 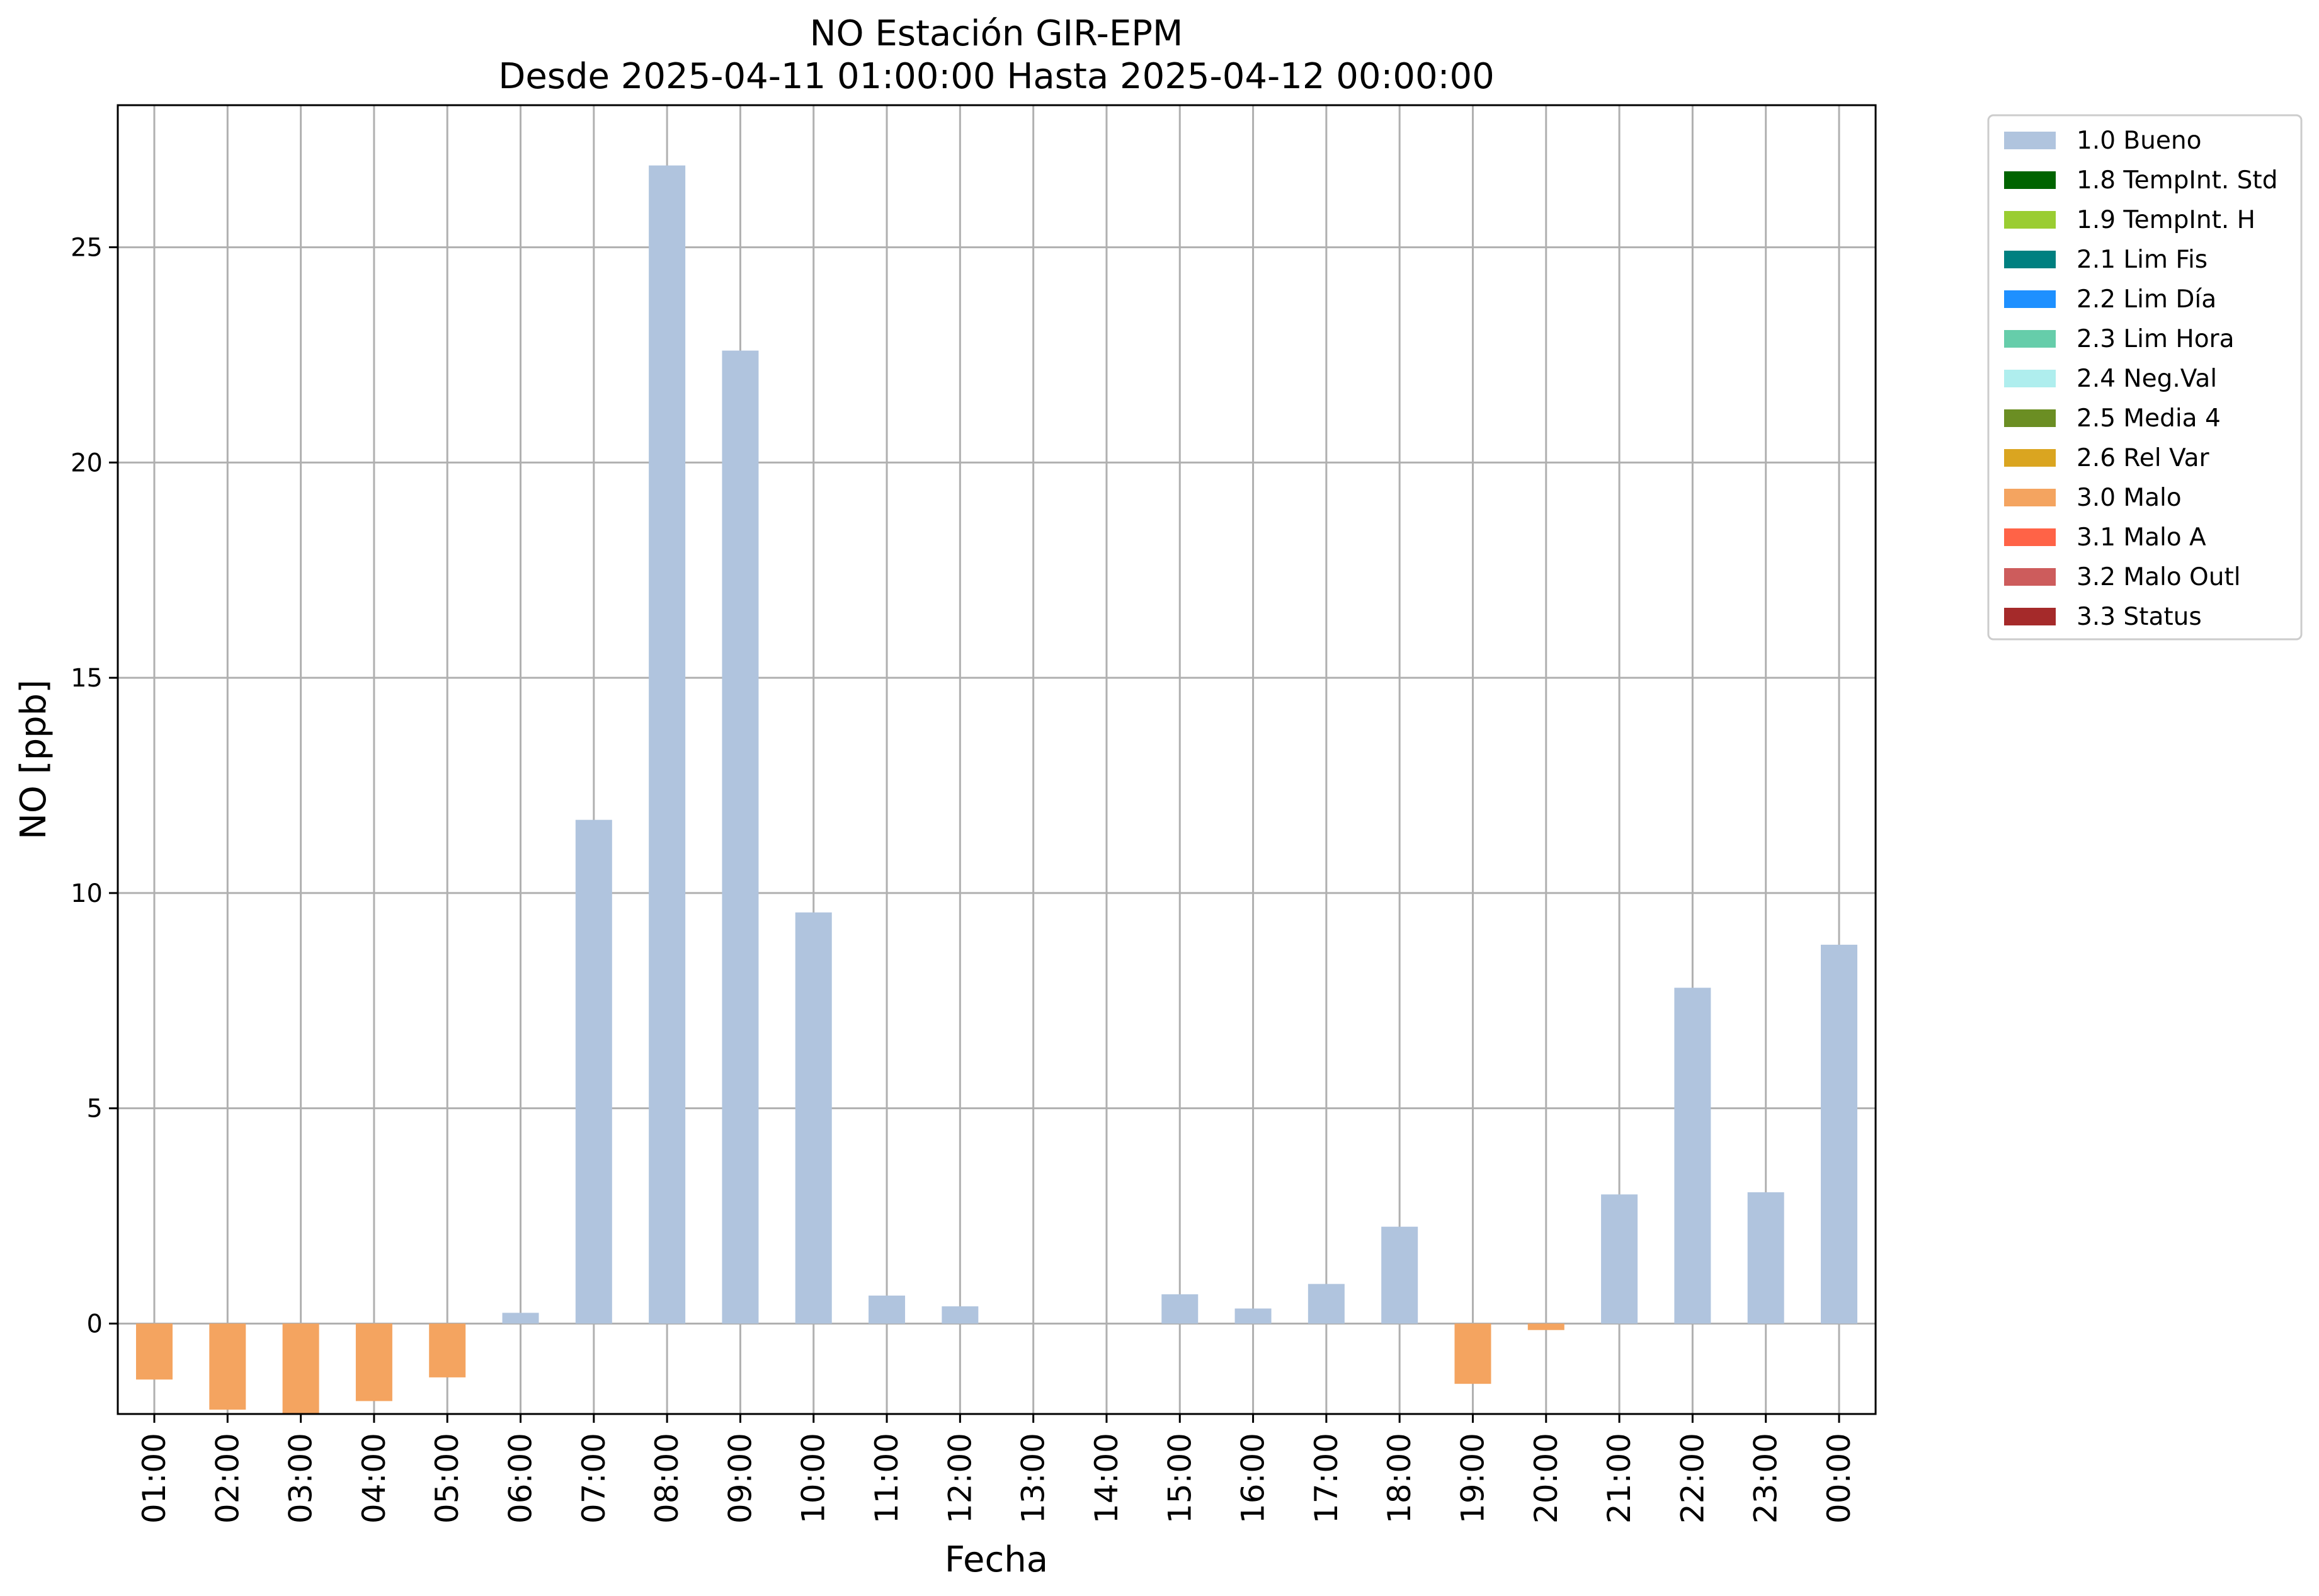 What do you see at coordinates (1766, 1478) in the screenshot?
I see `x-tick-label: 23:00` at bounding box center [1766, 1478].